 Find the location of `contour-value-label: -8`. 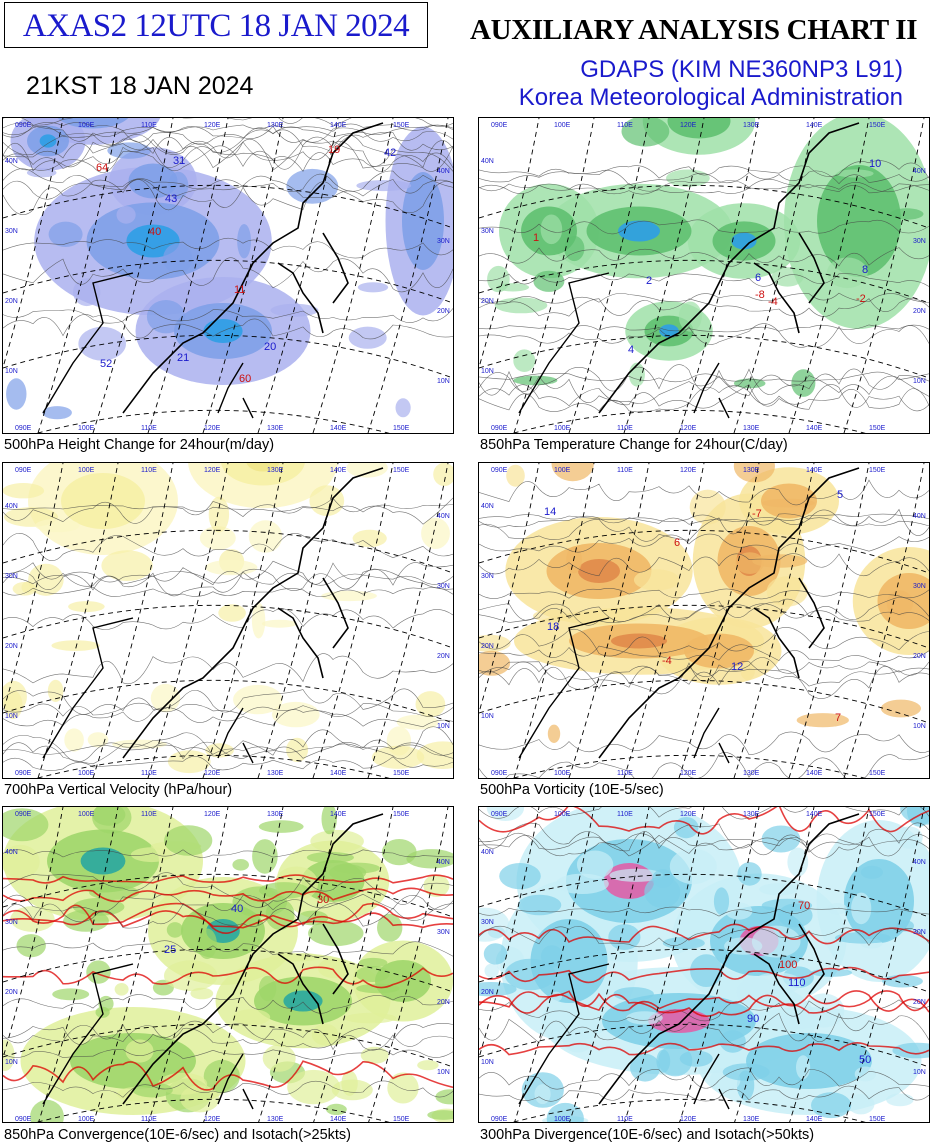

contour-value-label: -8 is located at coordinates (760, 295).